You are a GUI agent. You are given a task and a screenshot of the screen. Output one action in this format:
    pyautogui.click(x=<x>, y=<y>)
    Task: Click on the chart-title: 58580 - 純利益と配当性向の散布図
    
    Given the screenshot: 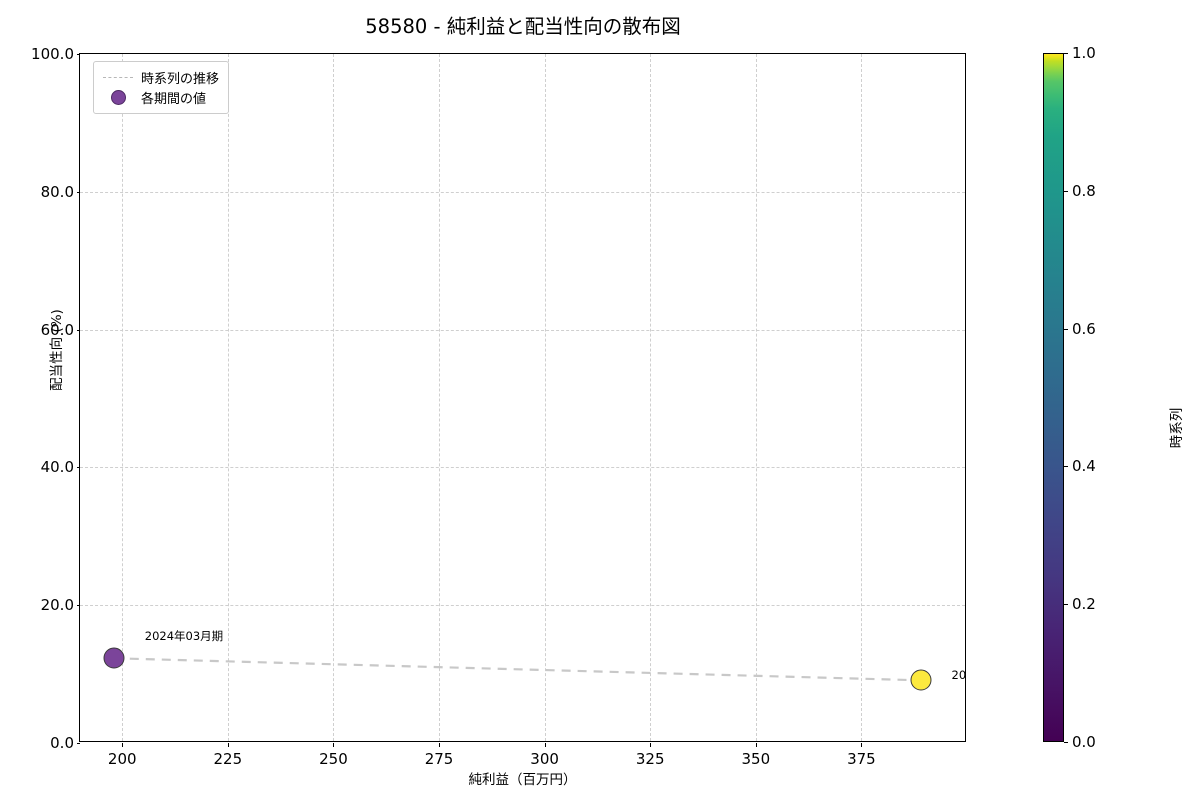 What is the action you would take?
    pyautogui.click(x=523, y=26)
    